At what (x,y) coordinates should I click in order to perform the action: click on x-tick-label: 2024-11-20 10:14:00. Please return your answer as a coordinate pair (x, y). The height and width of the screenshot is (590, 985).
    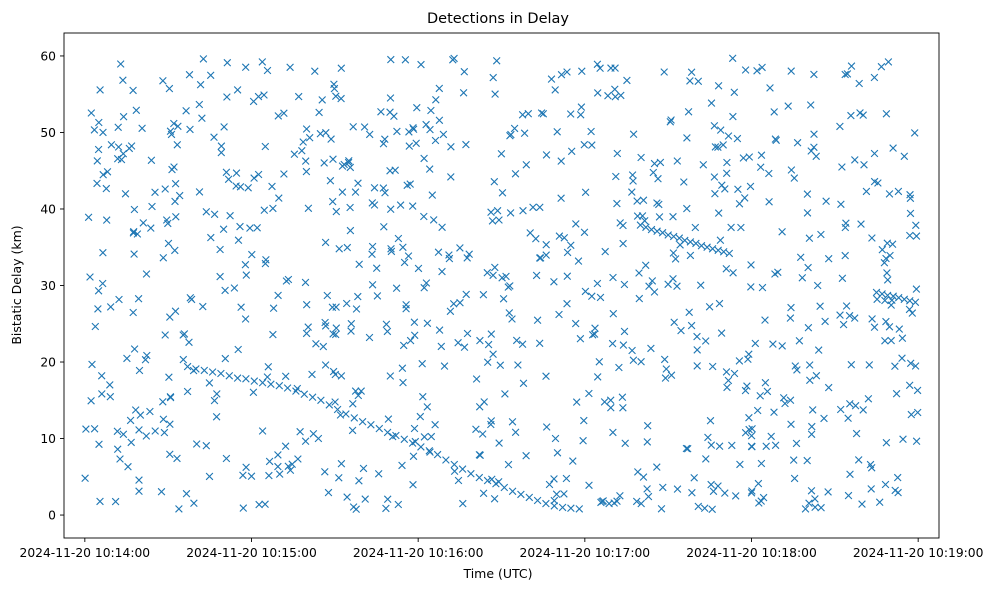
    Looking at the image, I should click on (85, 553).